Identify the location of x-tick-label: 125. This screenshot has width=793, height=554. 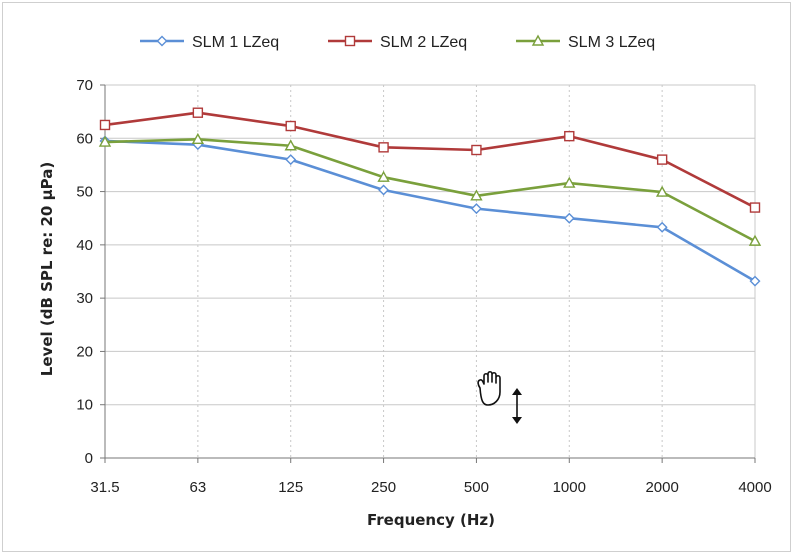
(290, 487).